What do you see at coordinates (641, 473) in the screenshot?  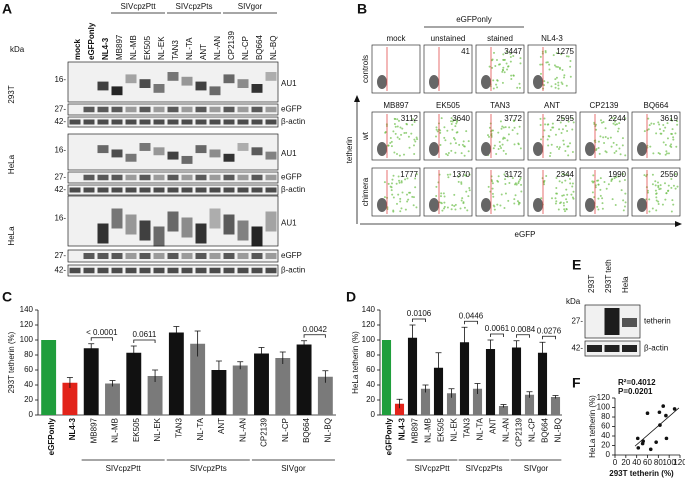 I see `x-axis-label: 293T tetherin (%)` at bounding box center [641, 473].